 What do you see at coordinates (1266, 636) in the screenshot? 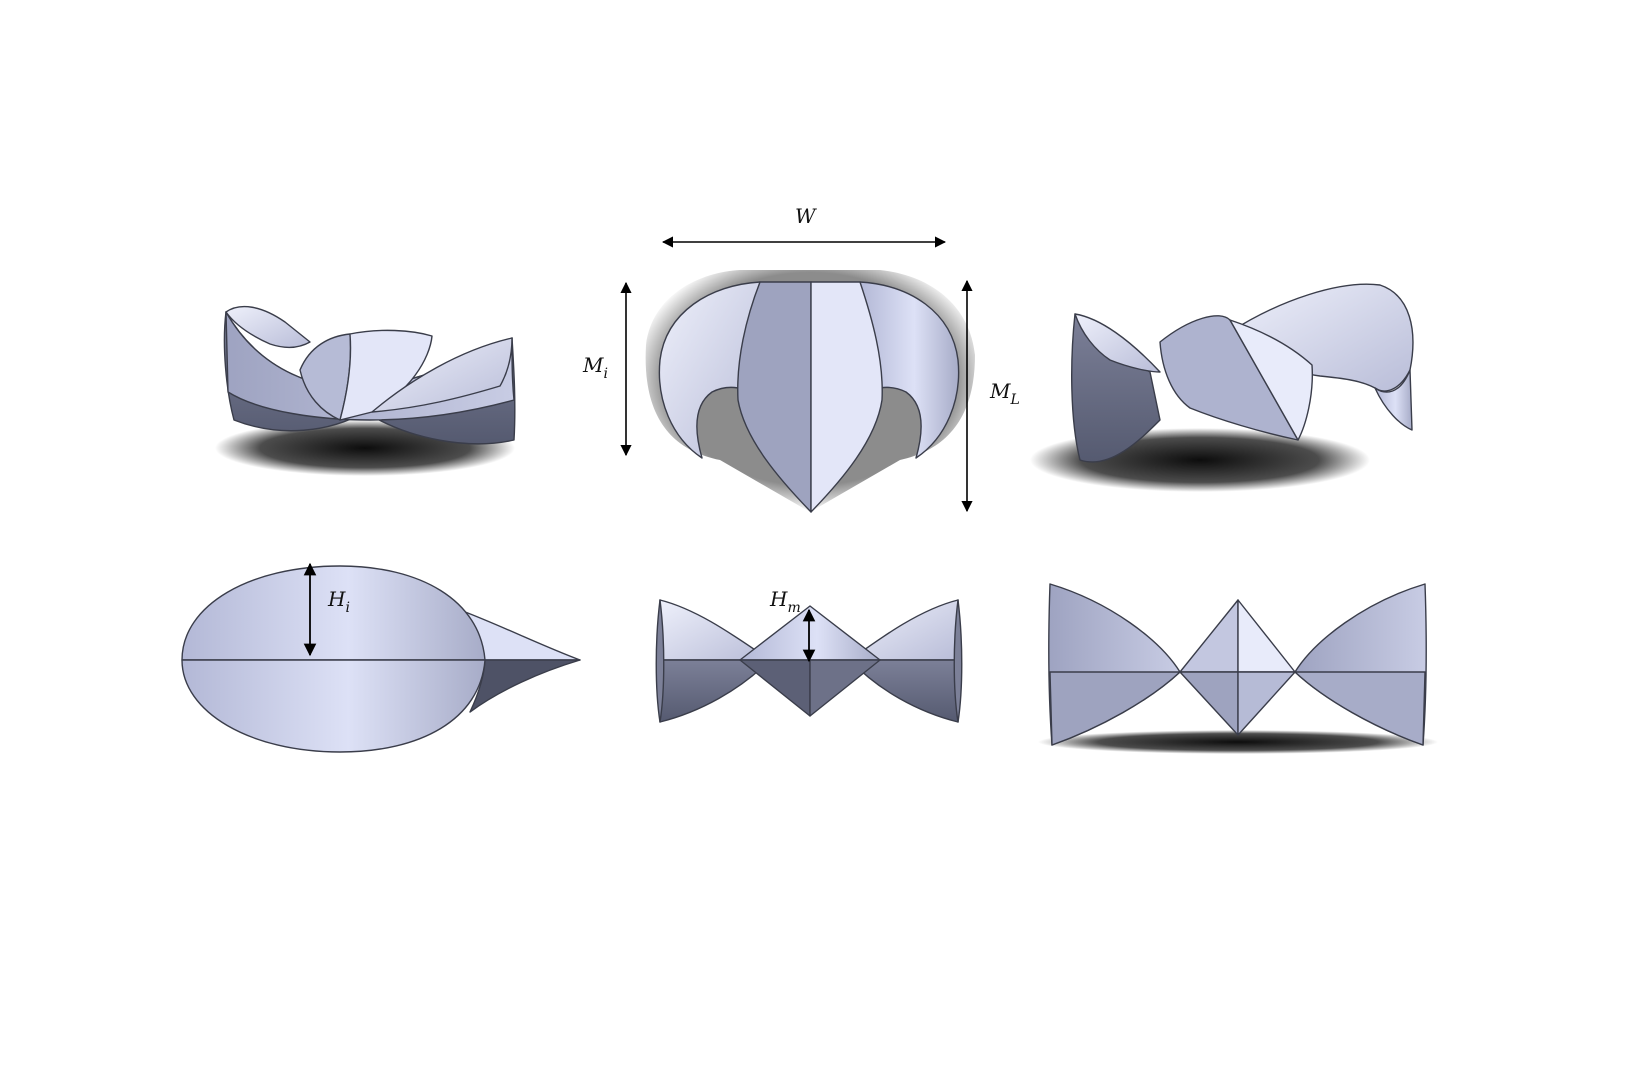
I see `pyramid-right` at bounding box center [1266, 636].